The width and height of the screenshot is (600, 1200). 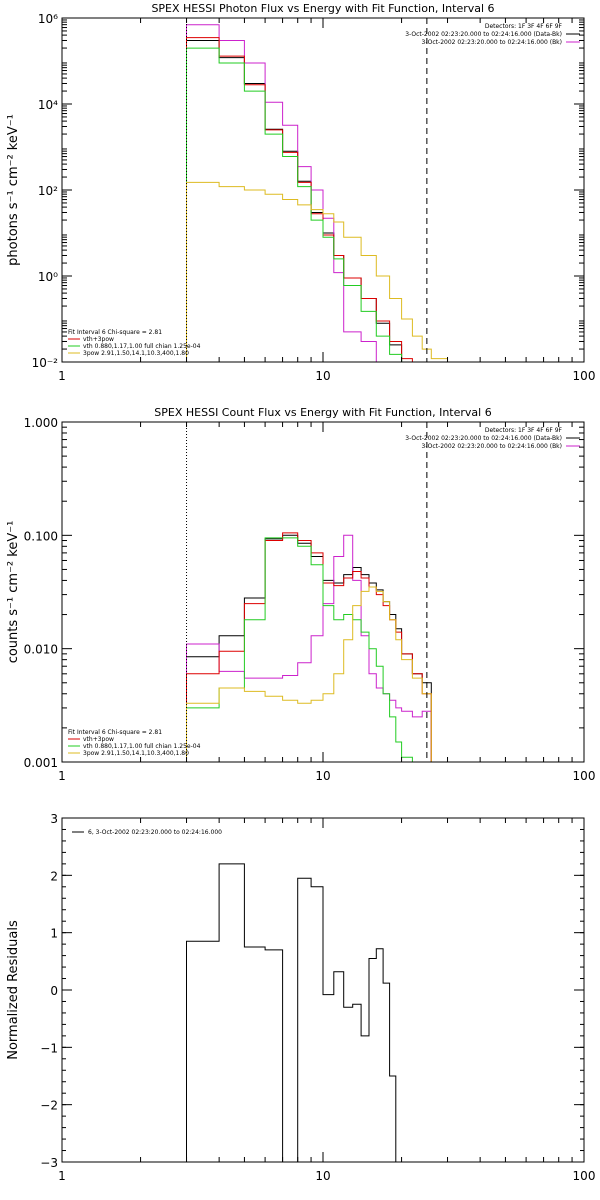 I want to click on y-tick-label: −1, so click(x=49, y=1048).